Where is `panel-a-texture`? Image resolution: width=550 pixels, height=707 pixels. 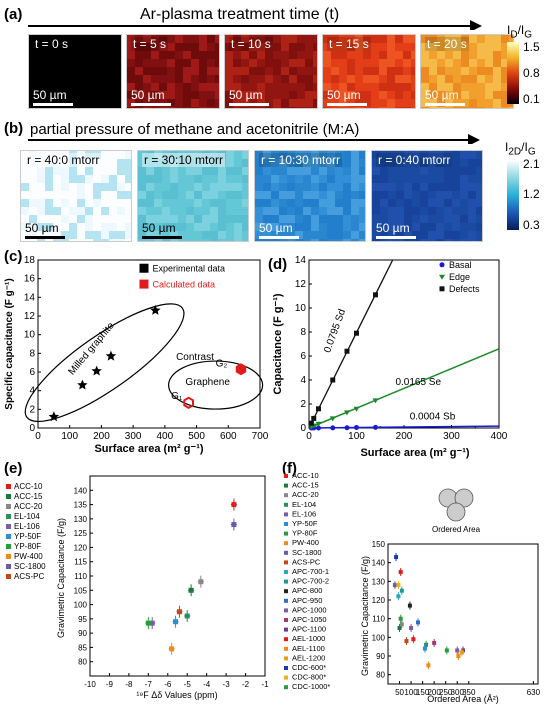
panel-a-texture is located at coordinates (271, 71).